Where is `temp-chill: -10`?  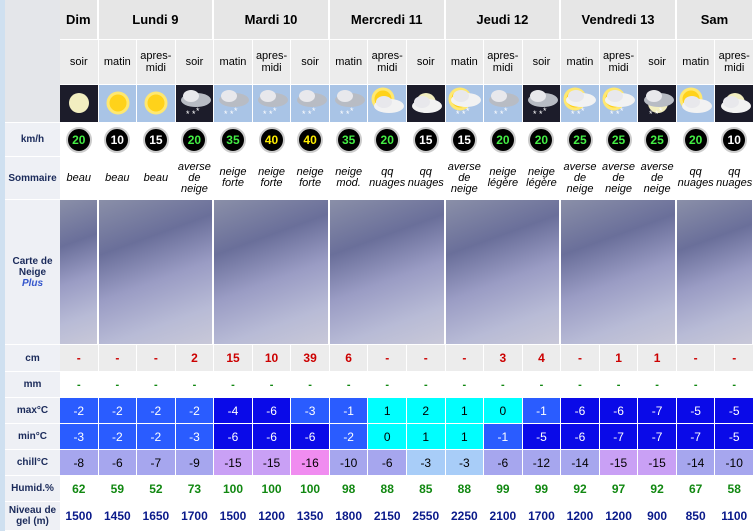
temp-chill: -10 is located at coordinates (734, 463).